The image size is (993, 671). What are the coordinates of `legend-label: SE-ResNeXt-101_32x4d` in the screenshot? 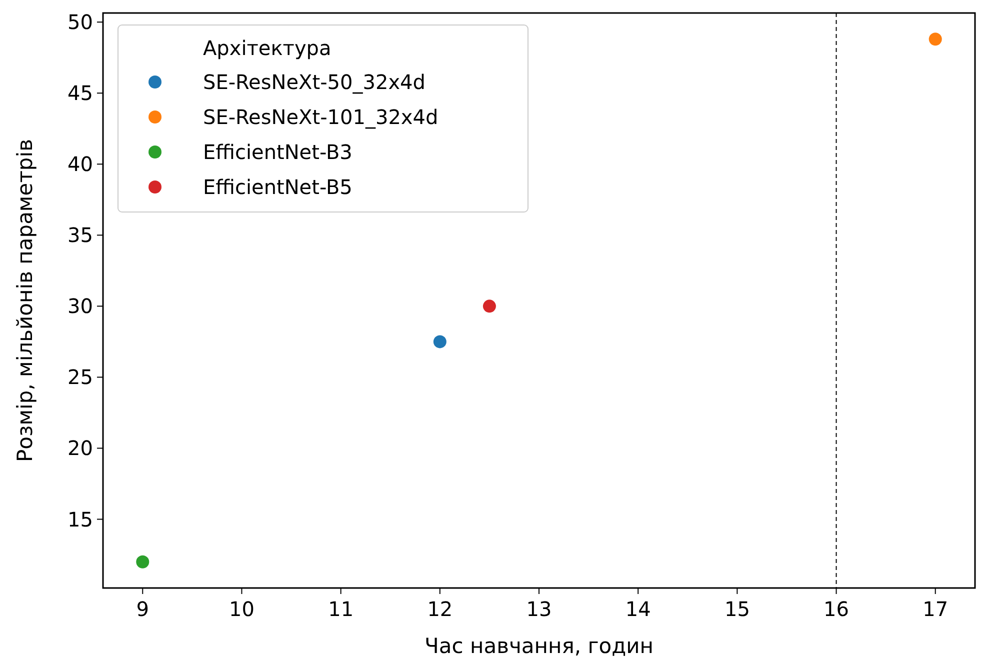 It's located at (320, 117).